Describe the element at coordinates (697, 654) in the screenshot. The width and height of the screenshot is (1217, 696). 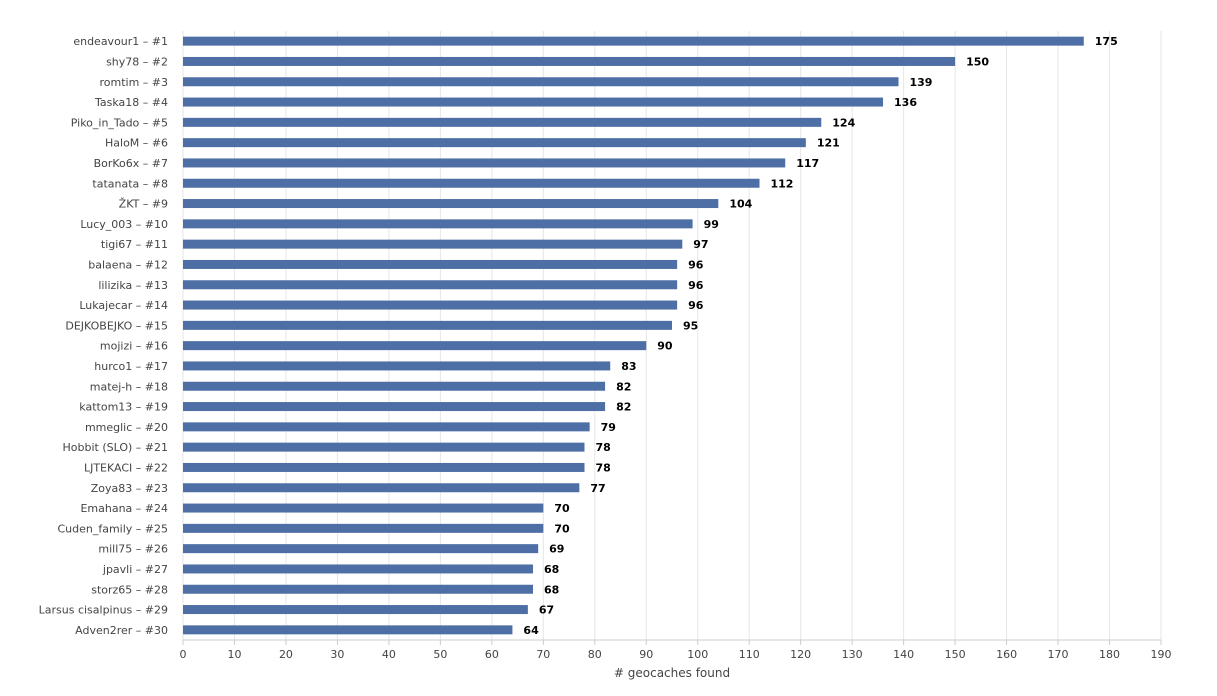
I see `x-tick-label: 100` at that location.